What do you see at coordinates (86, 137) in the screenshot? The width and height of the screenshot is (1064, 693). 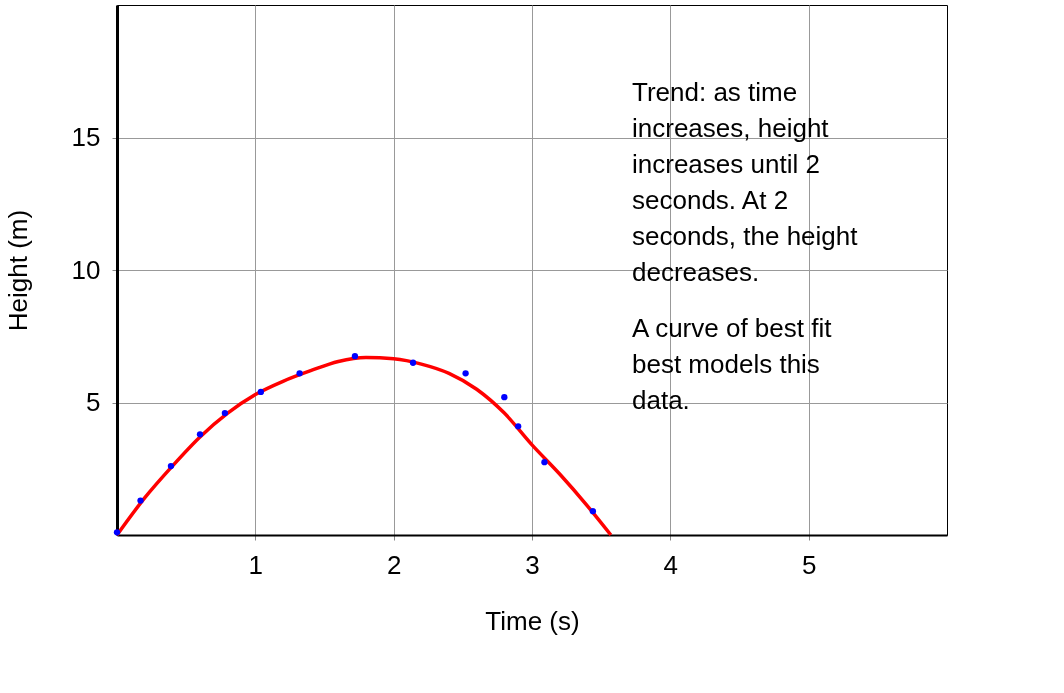 I see `y-tick-label: 15` at bounding box center [86, 137].